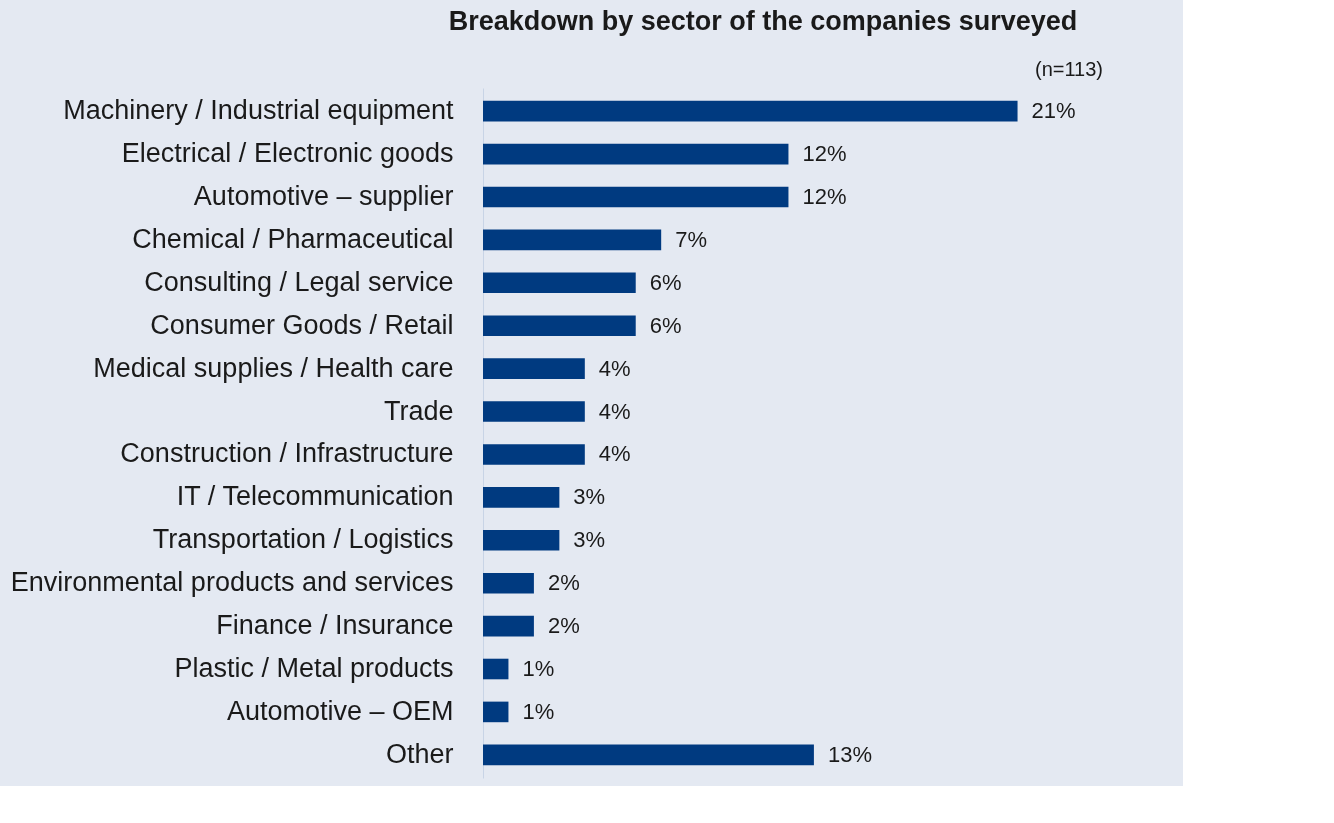  What do you see at coordinates (323, 195) in the screenshot?
I see `y-tick-label: Automotive – supplier` at bounding box center [323, 195].